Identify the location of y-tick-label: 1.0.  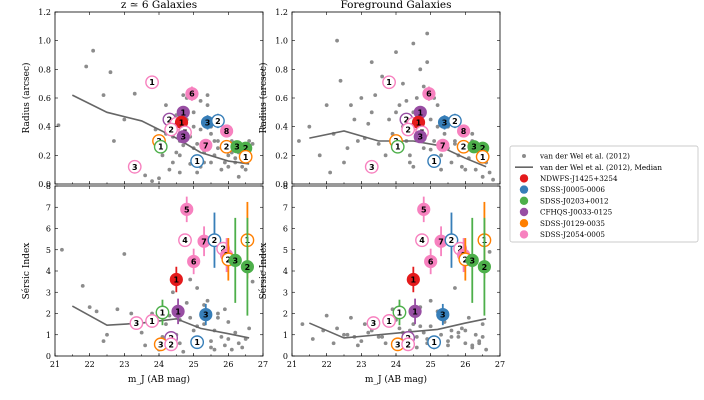
(281, 41).